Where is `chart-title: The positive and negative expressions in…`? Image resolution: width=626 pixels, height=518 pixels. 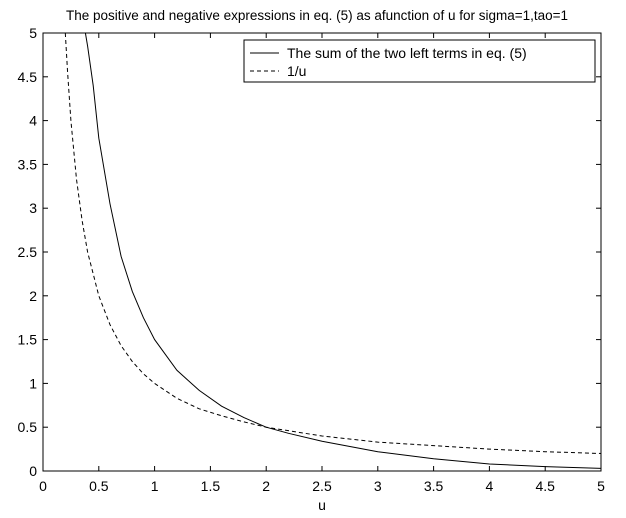
chart-title: The positive and negative expressions in… is located at coordinates (317, 15).